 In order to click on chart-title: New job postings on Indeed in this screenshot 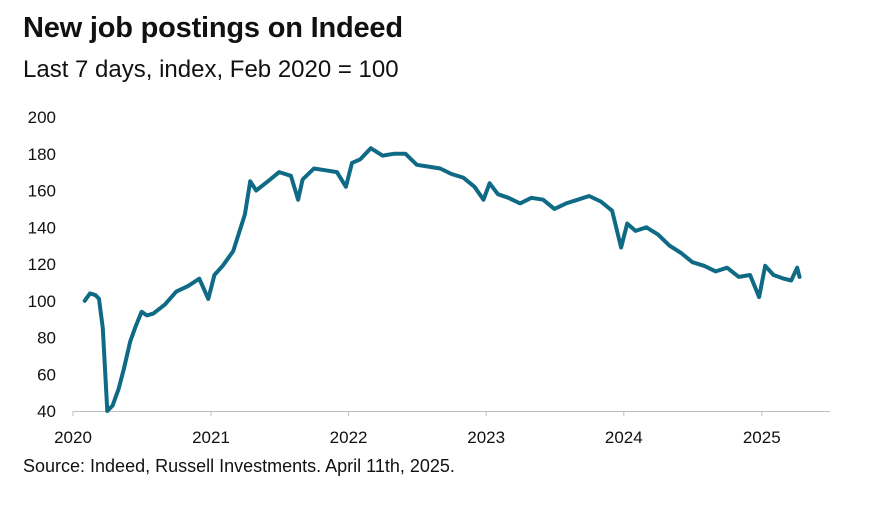, I will do `click(213, 28)`.